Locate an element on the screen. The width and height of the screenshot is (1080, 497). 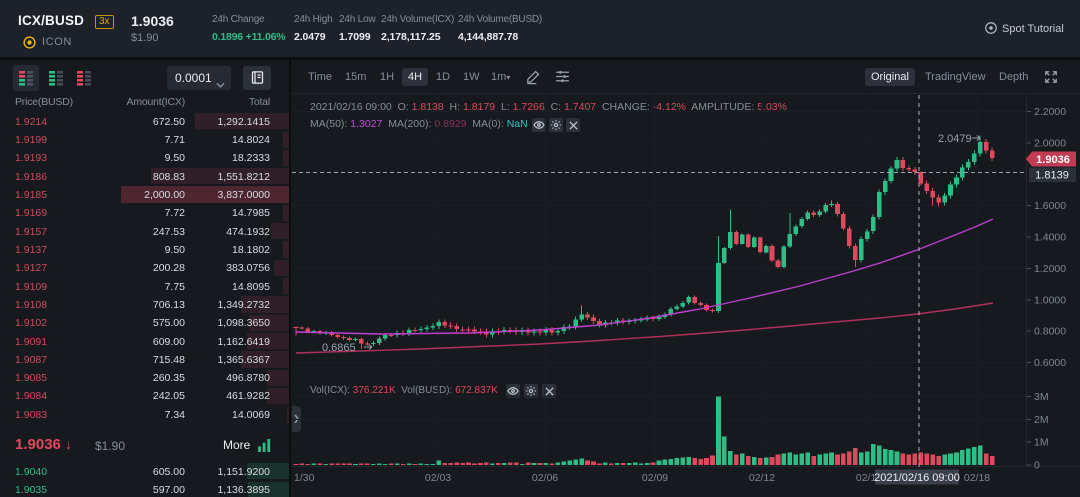
svg-text: 1.0000 is located at coordinates (1050, 300).